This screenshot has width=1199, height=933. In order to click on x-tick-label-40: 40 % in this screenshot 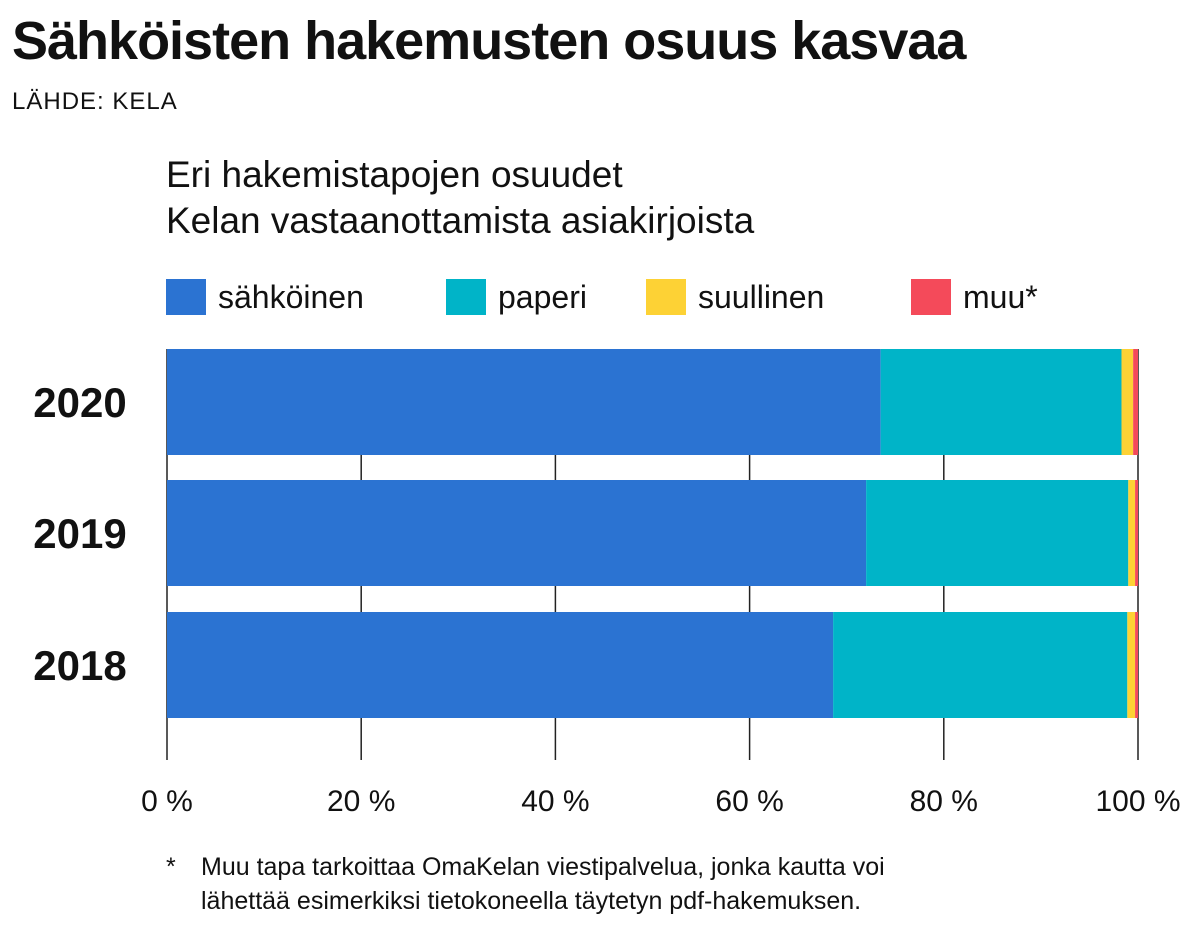, I will do `click(555, 801)`.